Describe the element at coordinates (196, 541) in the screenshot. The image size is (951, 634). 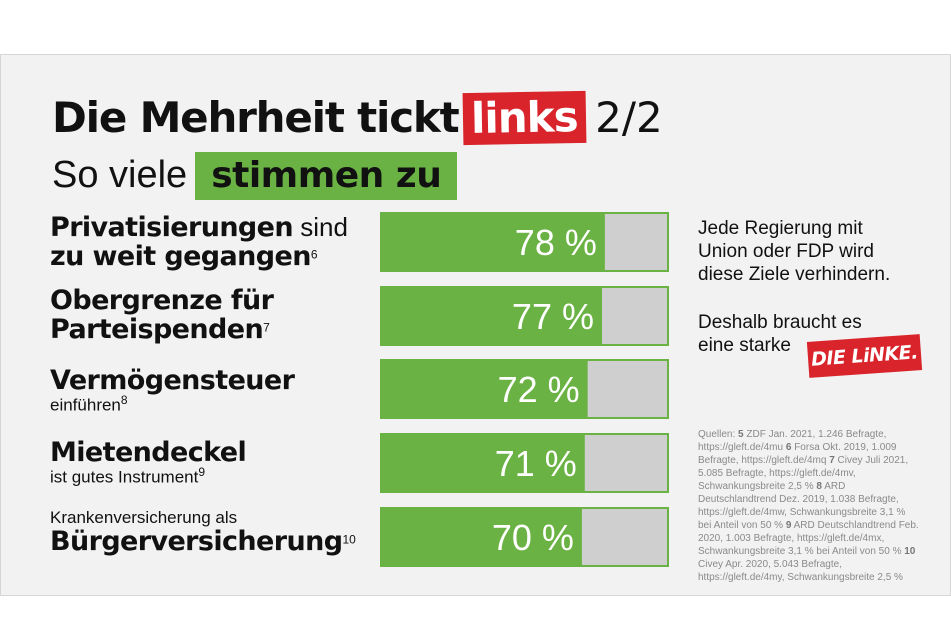
I see `row-5-line2-bold: Bürgerversicherung` at that location.